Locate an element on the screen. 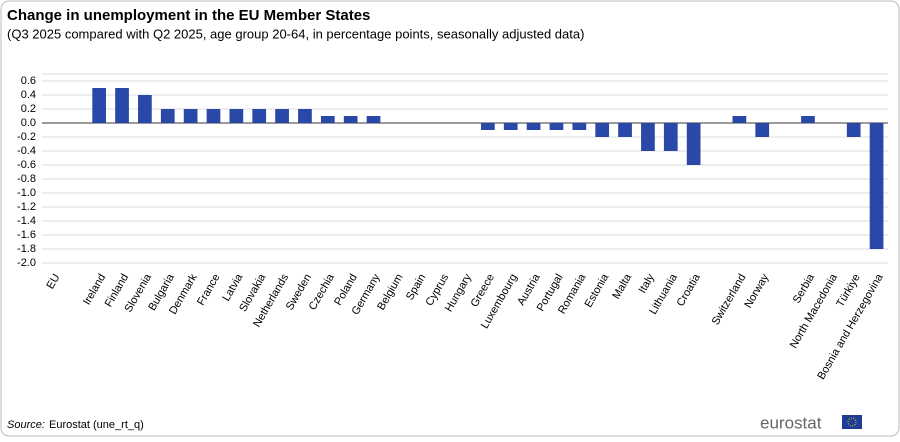  y-tick-label: -0.4 is located at coordinates (26, 151).